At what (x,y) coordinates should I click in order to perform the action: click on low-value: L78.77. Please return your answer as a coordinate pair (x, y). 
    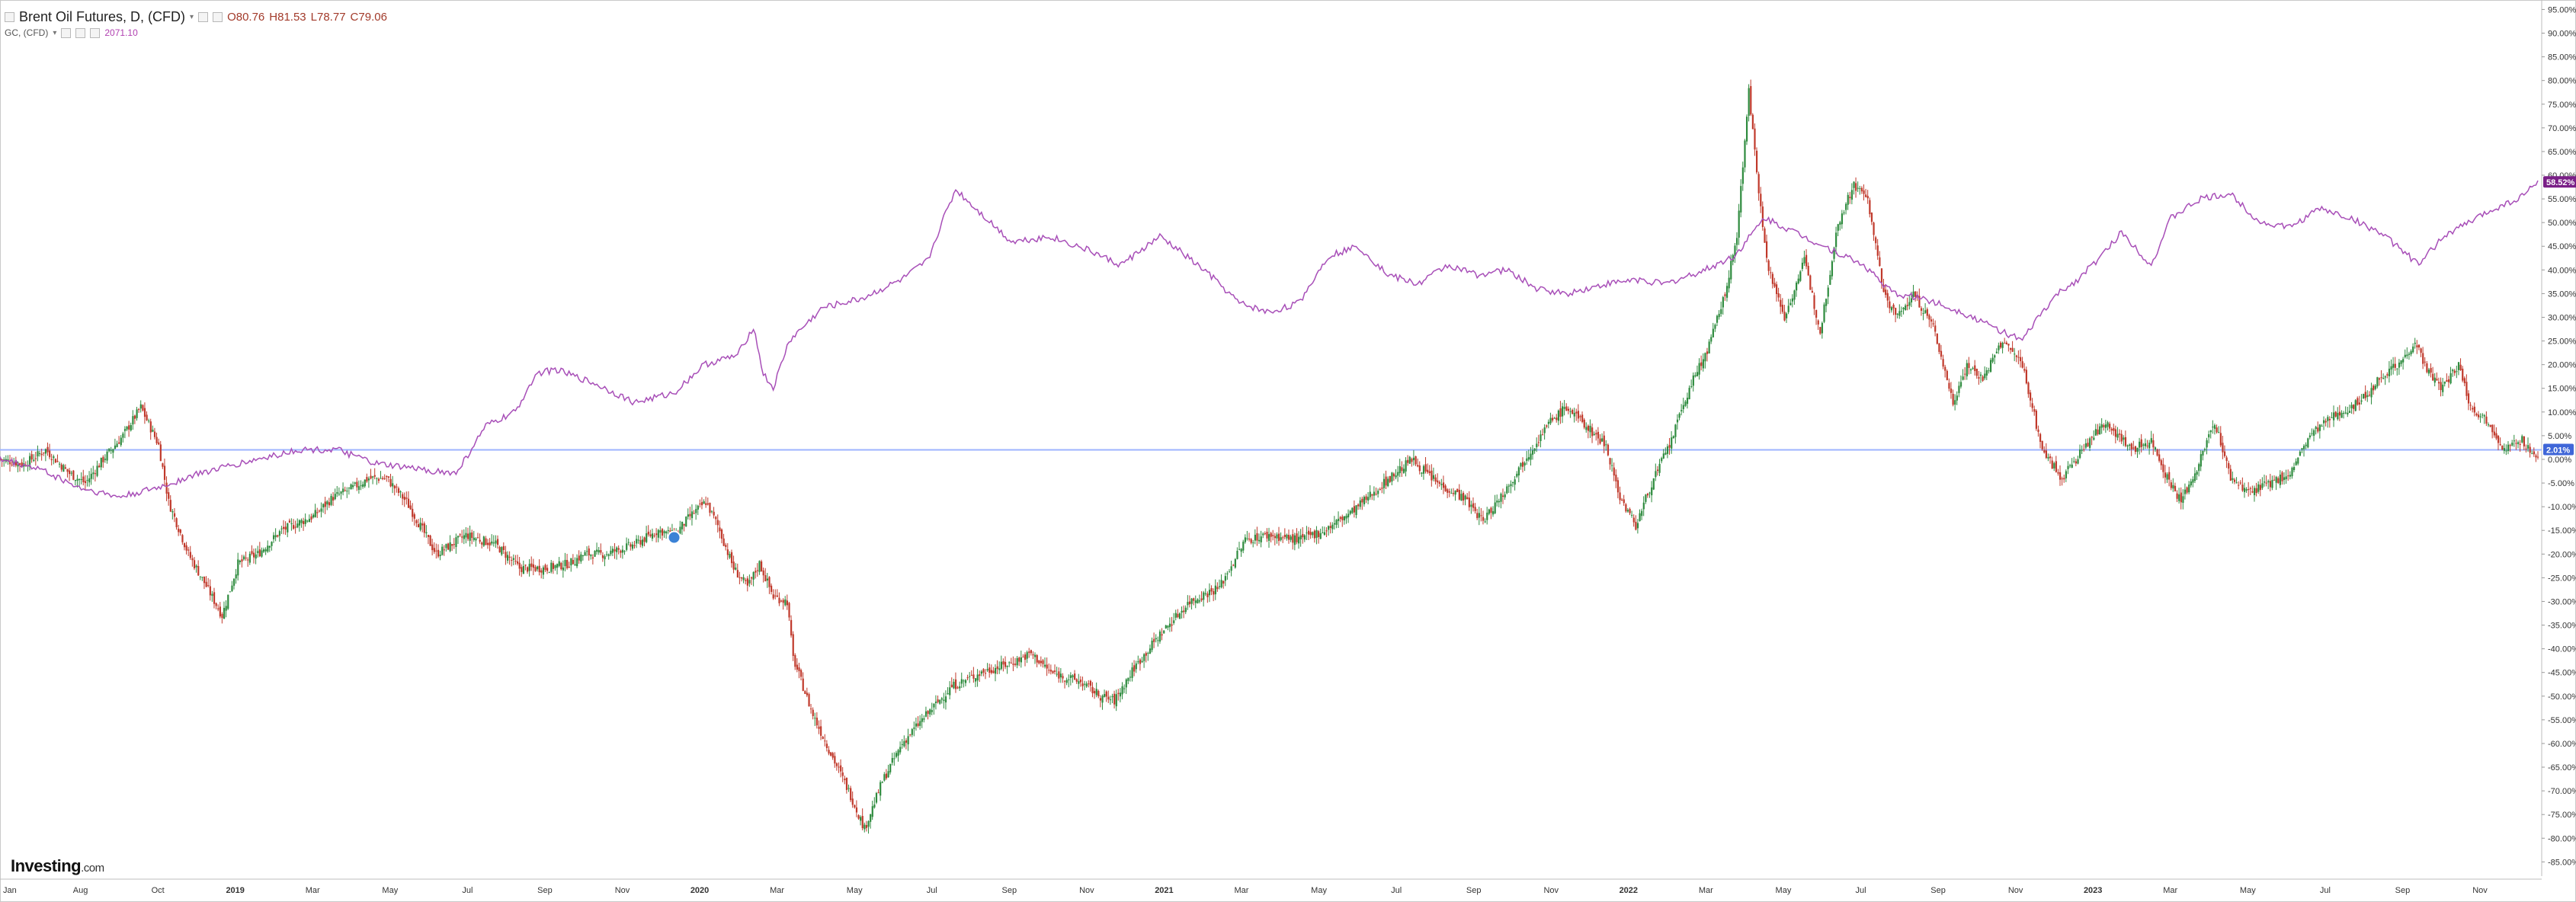
    Looking at the image, I should click on (328, 17).